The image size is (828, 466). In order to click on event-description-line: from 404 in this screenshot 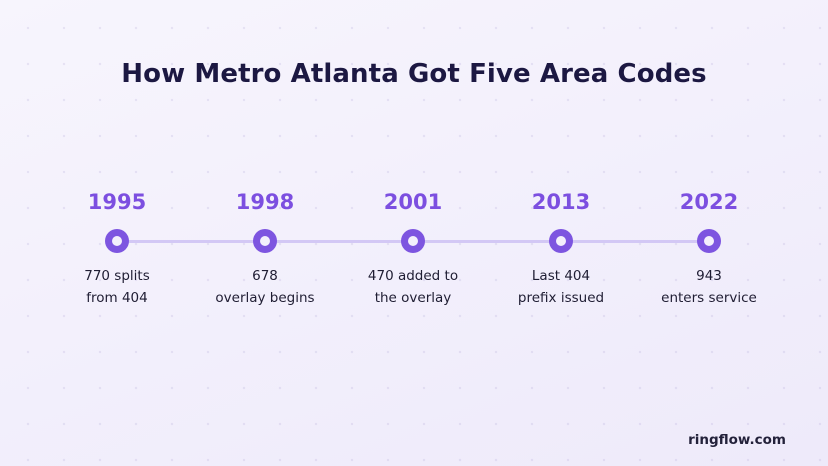, I will do `click(117, 298)`.